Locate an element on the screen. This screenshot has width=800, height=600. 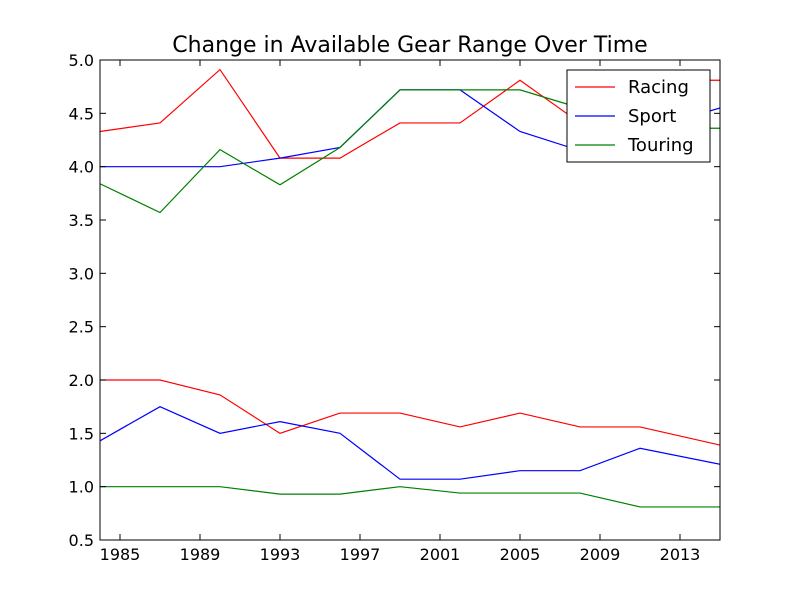
x-tick-label: 2013 is located at coordinates (680, 554).